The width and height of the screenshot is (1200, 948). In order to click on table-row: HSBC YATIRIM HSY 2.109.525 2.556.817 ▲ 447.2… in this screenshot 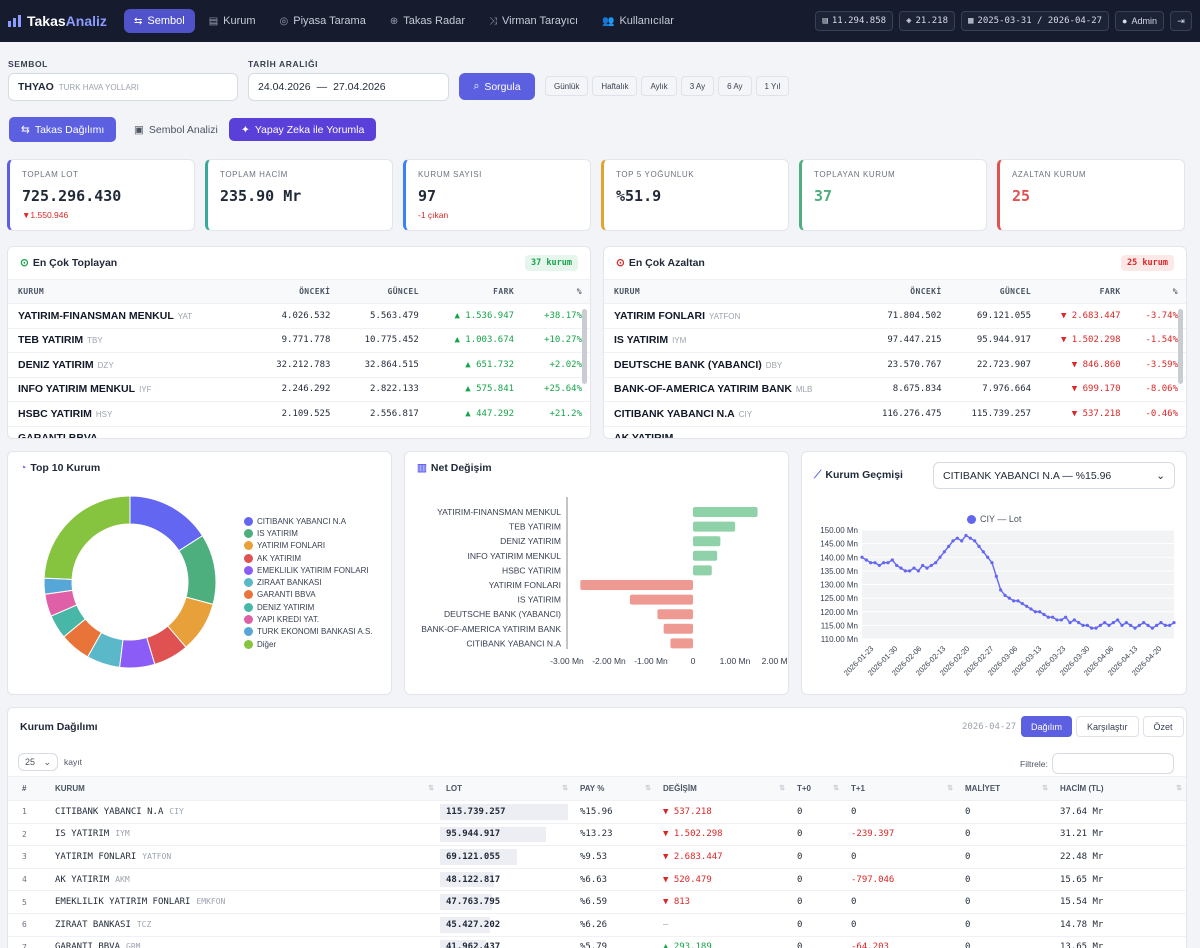, I will do `click(299, 414)`.